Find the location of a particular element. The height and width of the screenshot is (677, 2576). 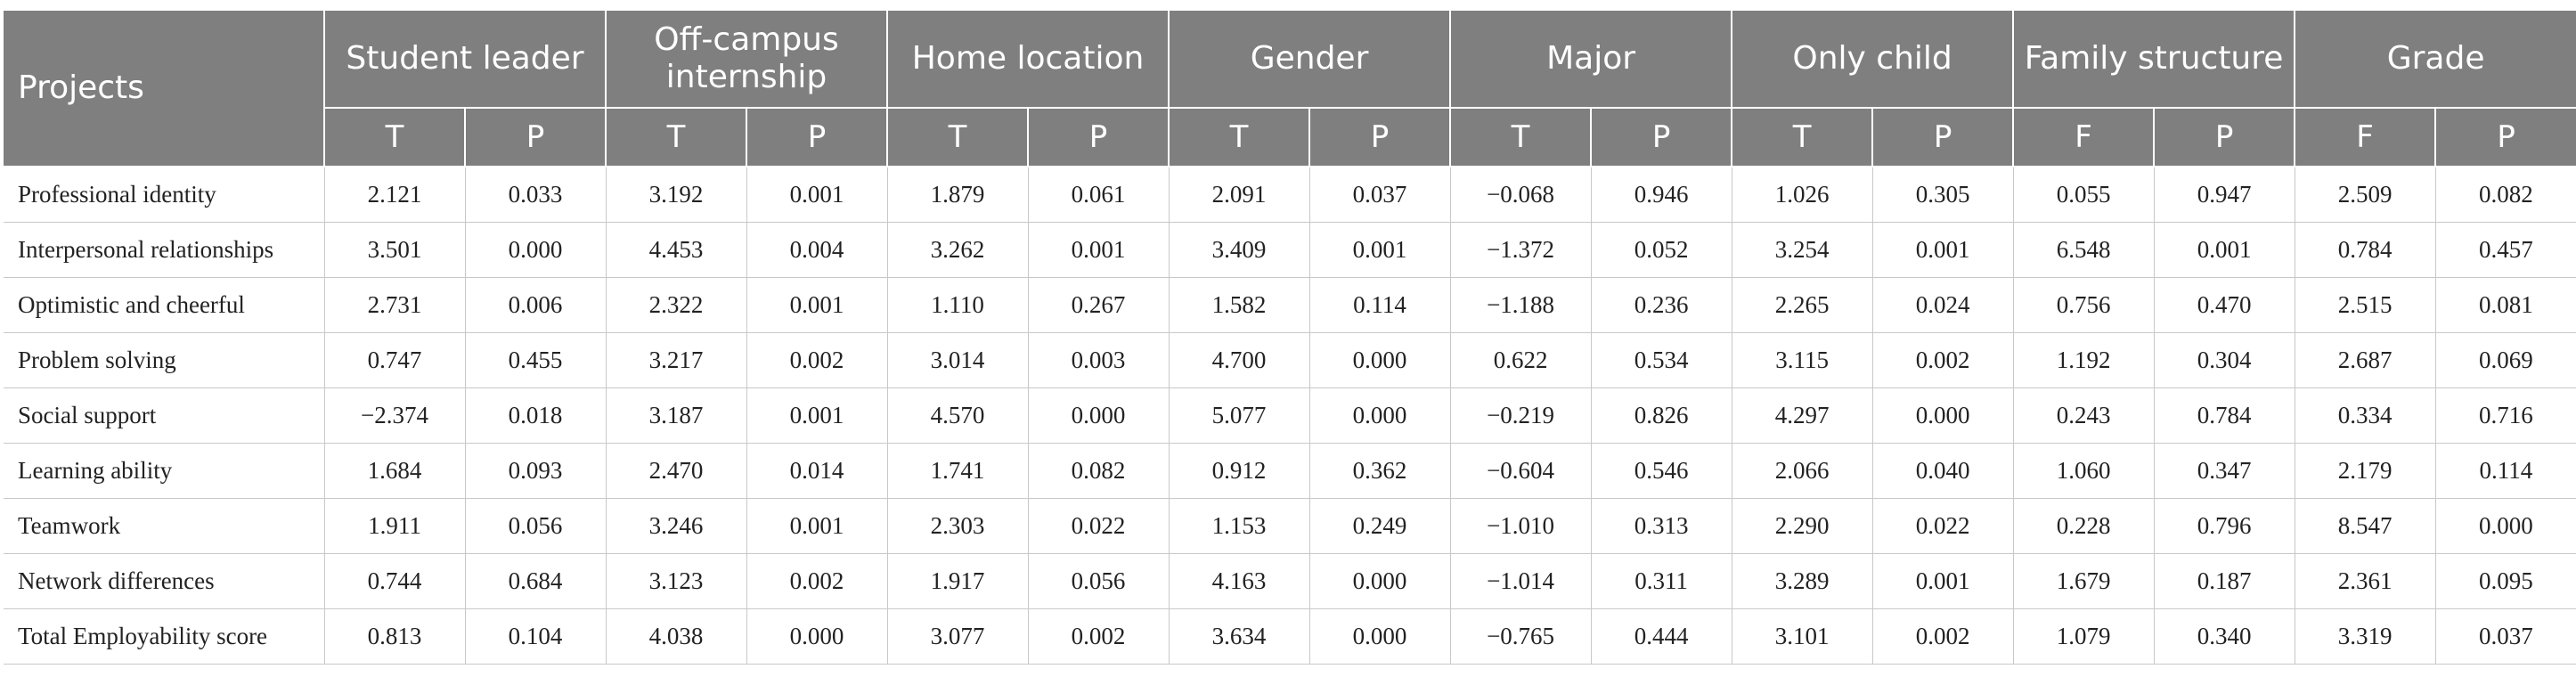

table-cell: 0.093 is located at coordinates (535, 471).